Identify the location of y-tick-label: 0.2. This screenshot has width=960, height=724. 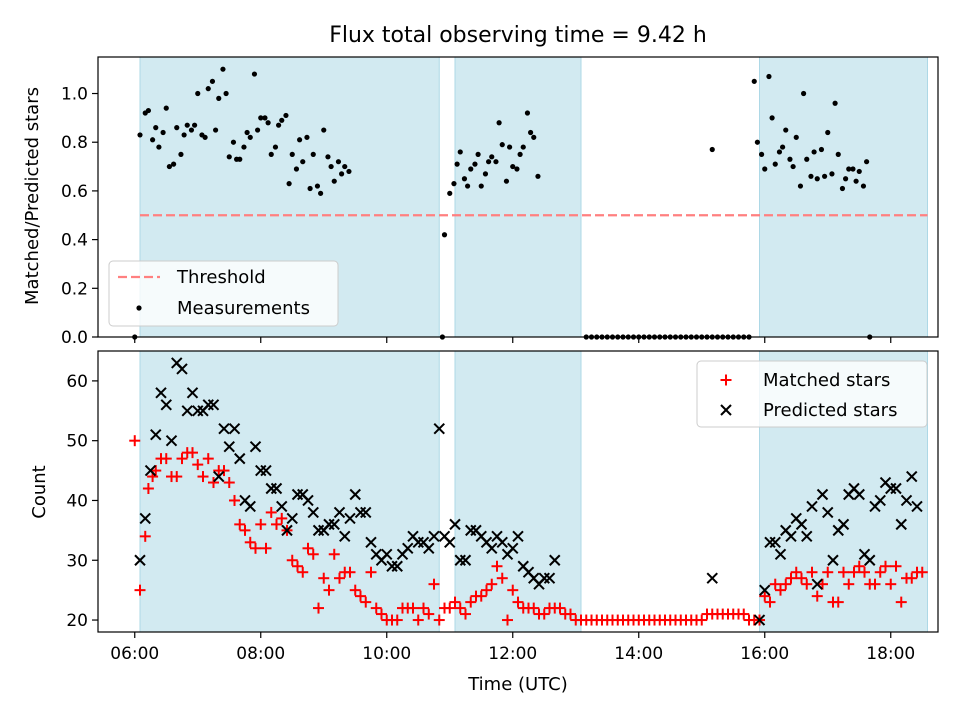
(74, 289).